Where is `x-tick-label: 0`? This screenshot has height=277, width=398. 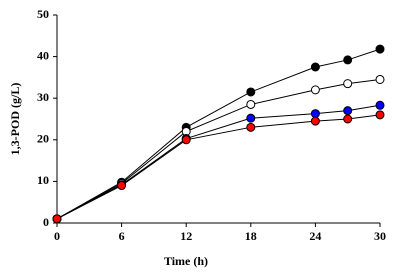
x-tick-label: 0 is located at coordinates (57, 236).